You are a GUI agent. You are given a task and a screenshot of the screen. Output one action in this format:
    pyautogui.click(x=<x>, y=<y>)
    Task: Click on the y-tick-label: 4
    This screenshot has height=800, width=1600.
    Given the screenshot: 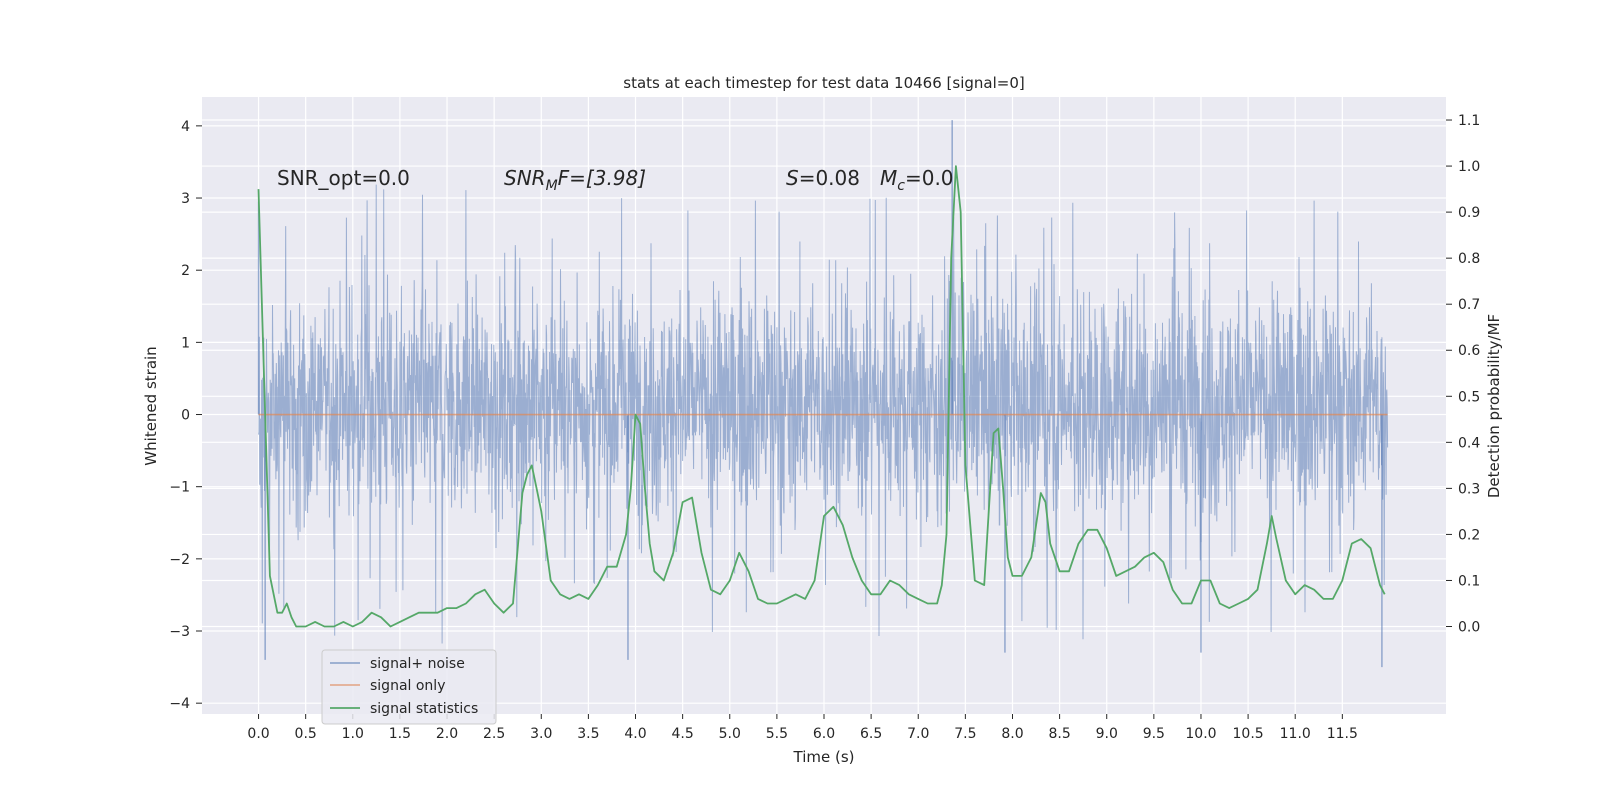 What is the action you would take?
    pyautogui.click(x=185, y=127)
    